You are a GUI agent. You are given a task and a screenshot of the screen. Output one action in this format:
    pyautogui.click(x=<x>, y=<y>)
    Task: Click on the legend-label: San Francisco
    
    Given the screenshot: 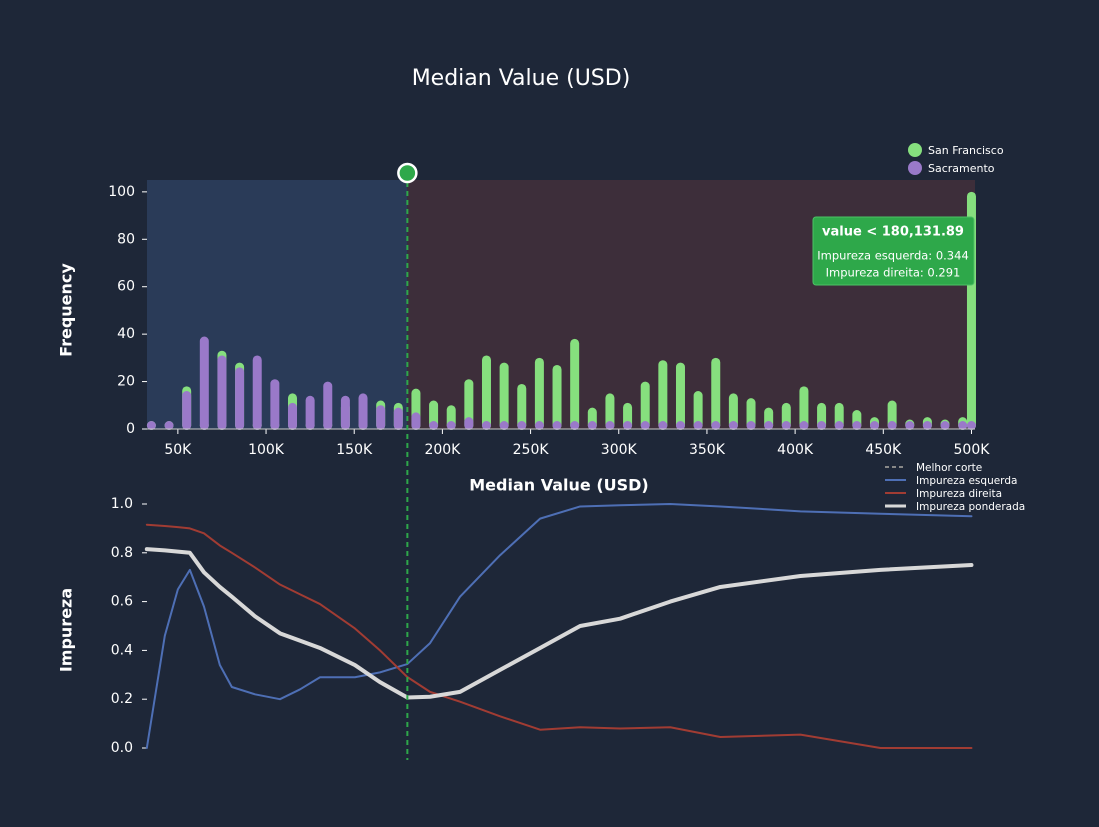 What is the action you would take?
    pyautogui.click(x=966, y=150)
    